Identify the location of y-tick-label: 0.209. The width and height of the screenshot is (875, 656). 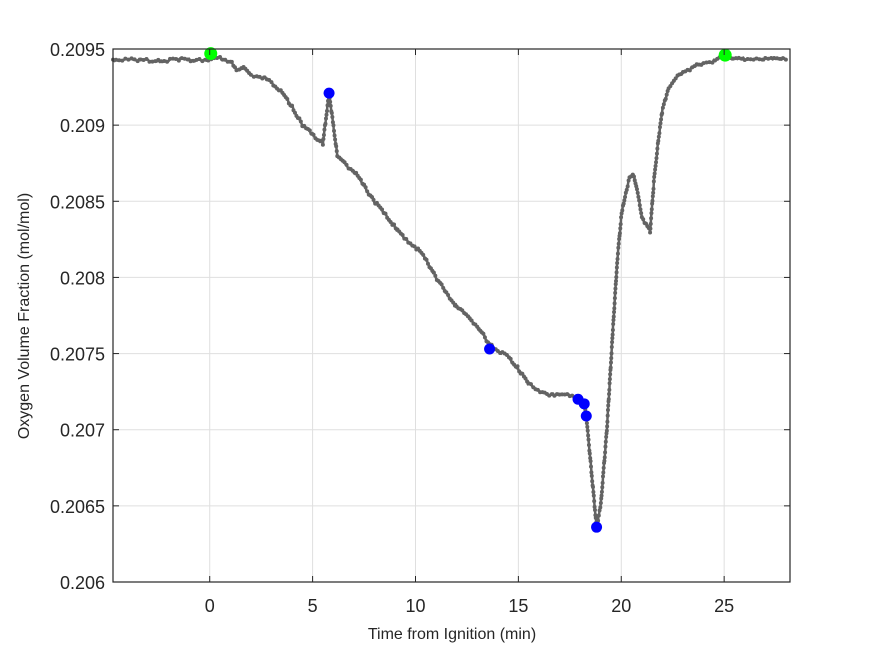
(82, 126).